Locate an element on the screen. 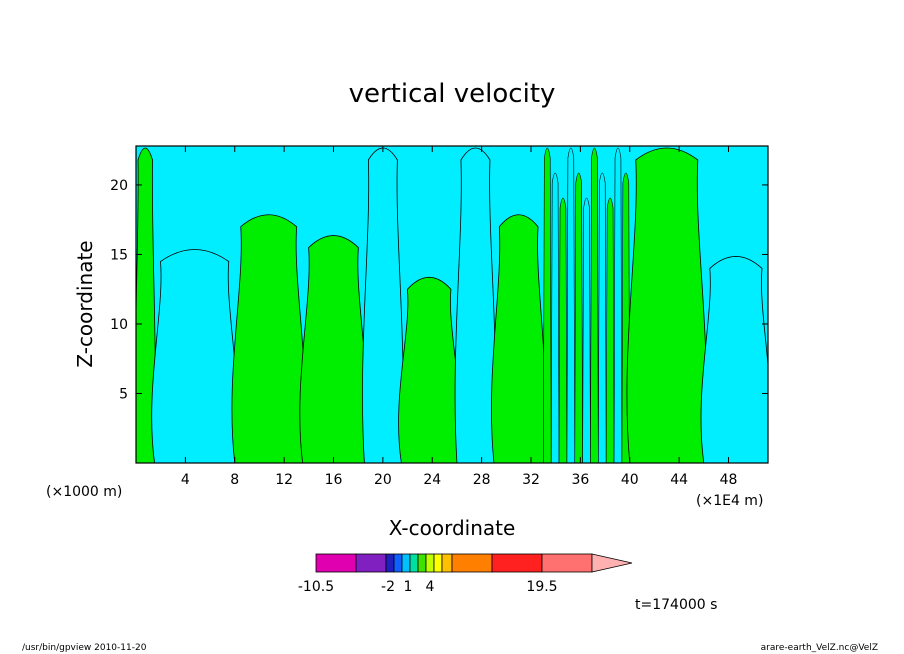 Image resolution: width=904 pixels, height=654 pixels. x-tick-label: 40 is located at coordinates (630, 480).